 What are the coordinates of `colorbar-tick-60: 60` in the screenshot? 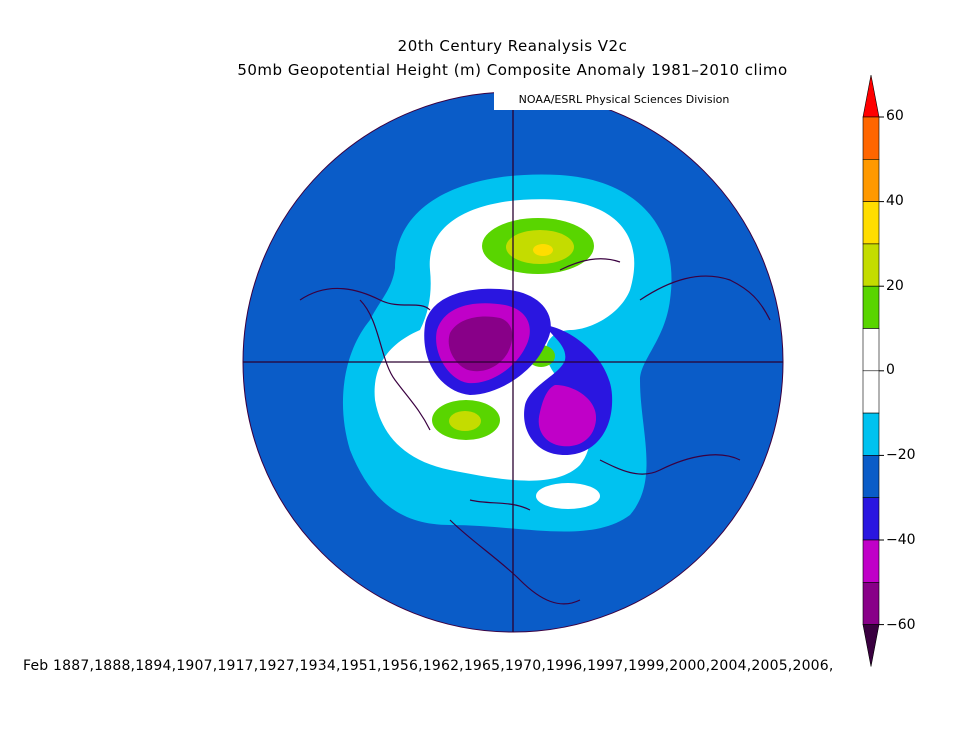 It's located at (895, 116).